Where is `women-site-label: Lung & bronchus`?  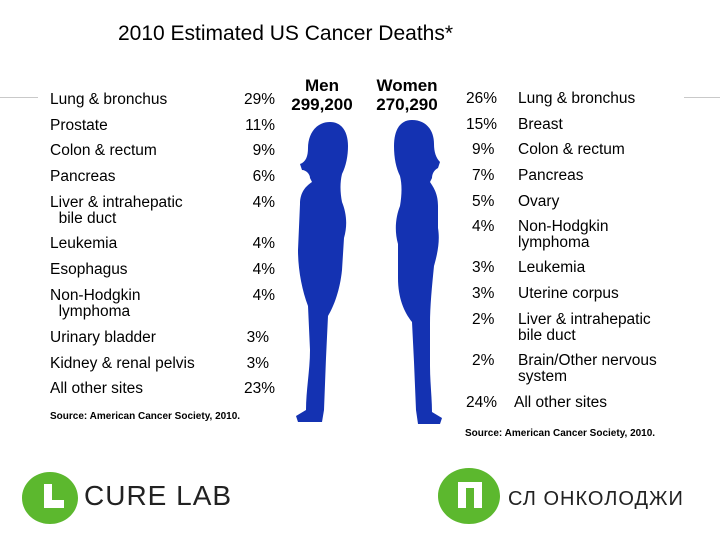
women-site-label: Lung & bronchus is located at coordinates (577, 98).